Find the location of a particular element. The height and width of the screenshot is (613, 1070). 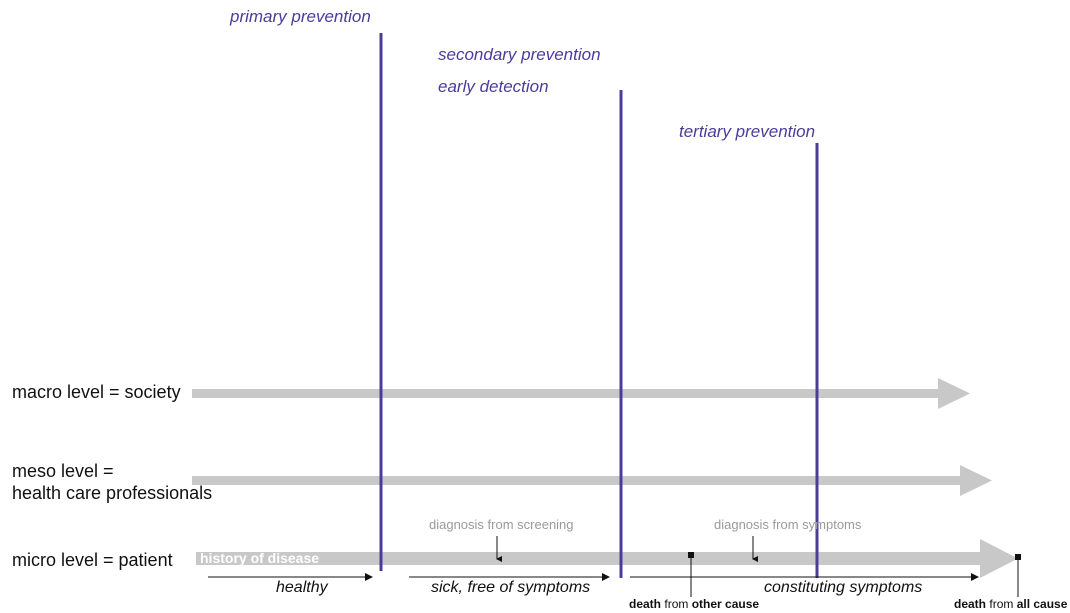

primary-prevention-label: primary prevention is located at coordinates (300, 16).